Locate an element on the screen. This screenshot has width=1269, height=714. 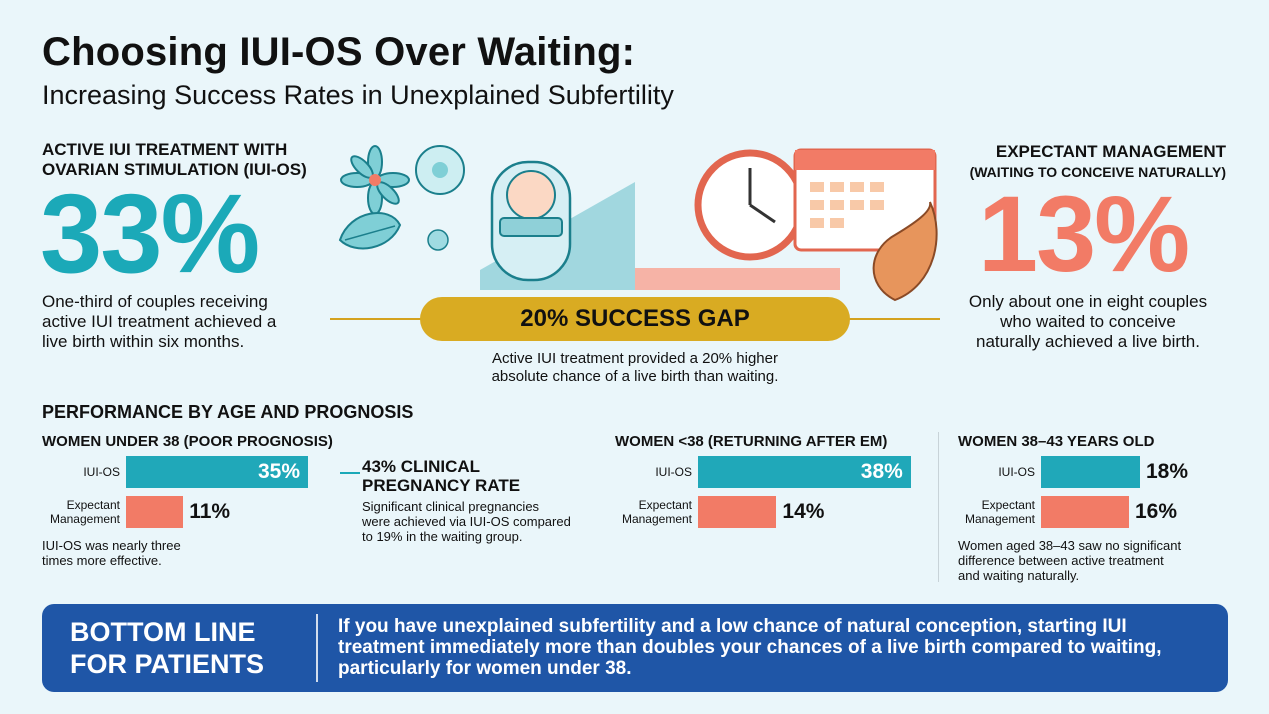
callout-connector is located at coordinates (350, 473).